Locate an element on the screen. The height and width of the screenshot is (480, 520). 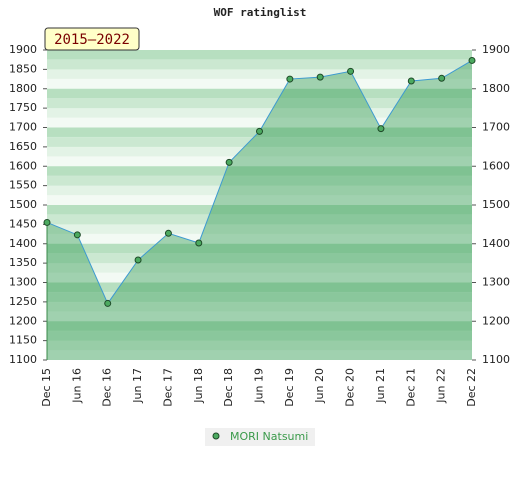
x-tick-label: Dec 17 is located at coordinates (167, 387).